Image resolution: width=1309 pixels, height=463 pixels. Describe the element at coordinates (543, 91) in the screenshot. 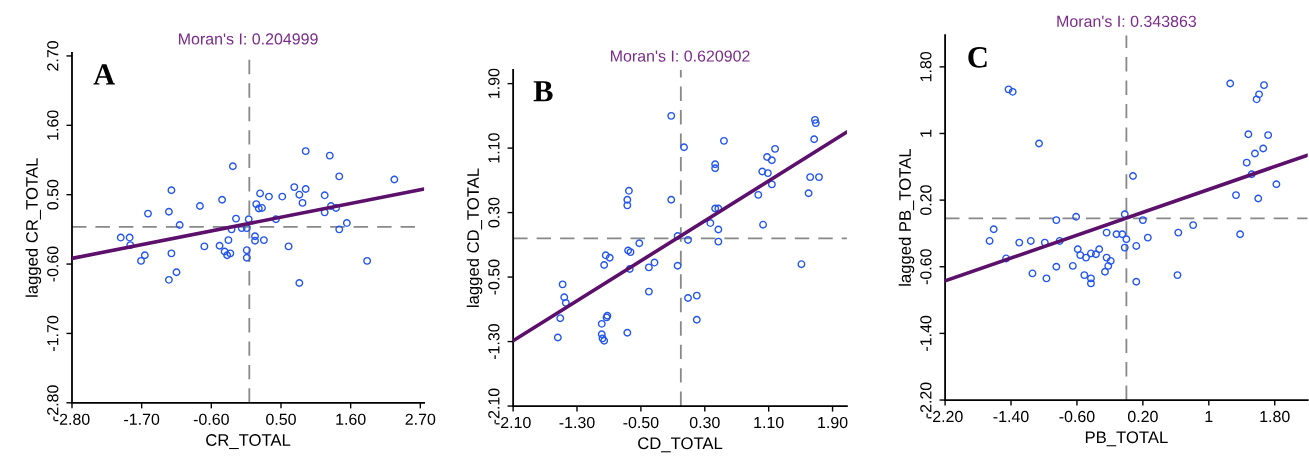

I see `annotation: B` at that location.